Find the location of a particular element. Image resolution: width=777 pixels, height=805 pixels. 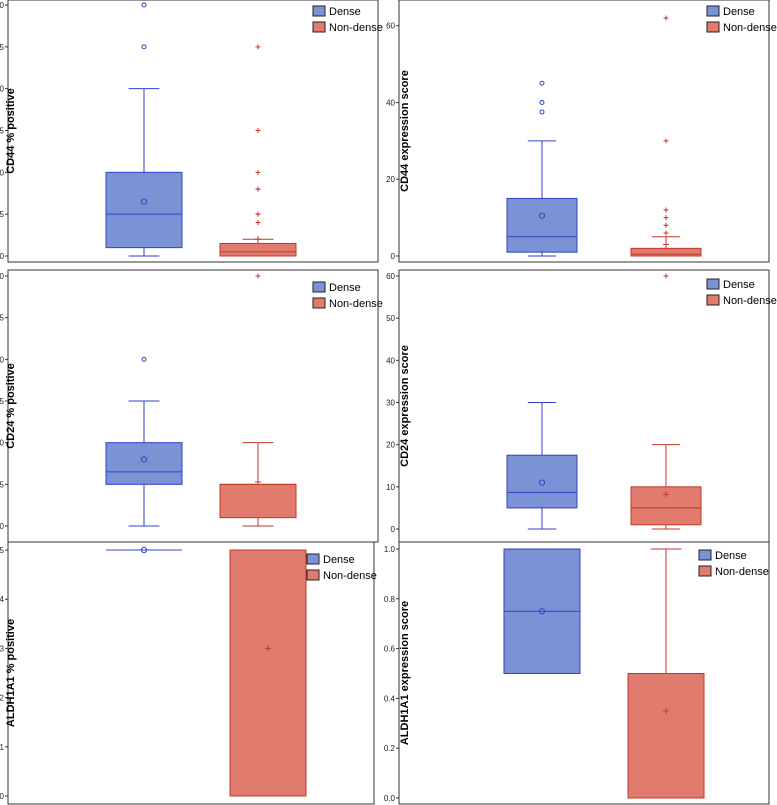

y-tick-label: 0.5 is located at coordinates (2, 550).